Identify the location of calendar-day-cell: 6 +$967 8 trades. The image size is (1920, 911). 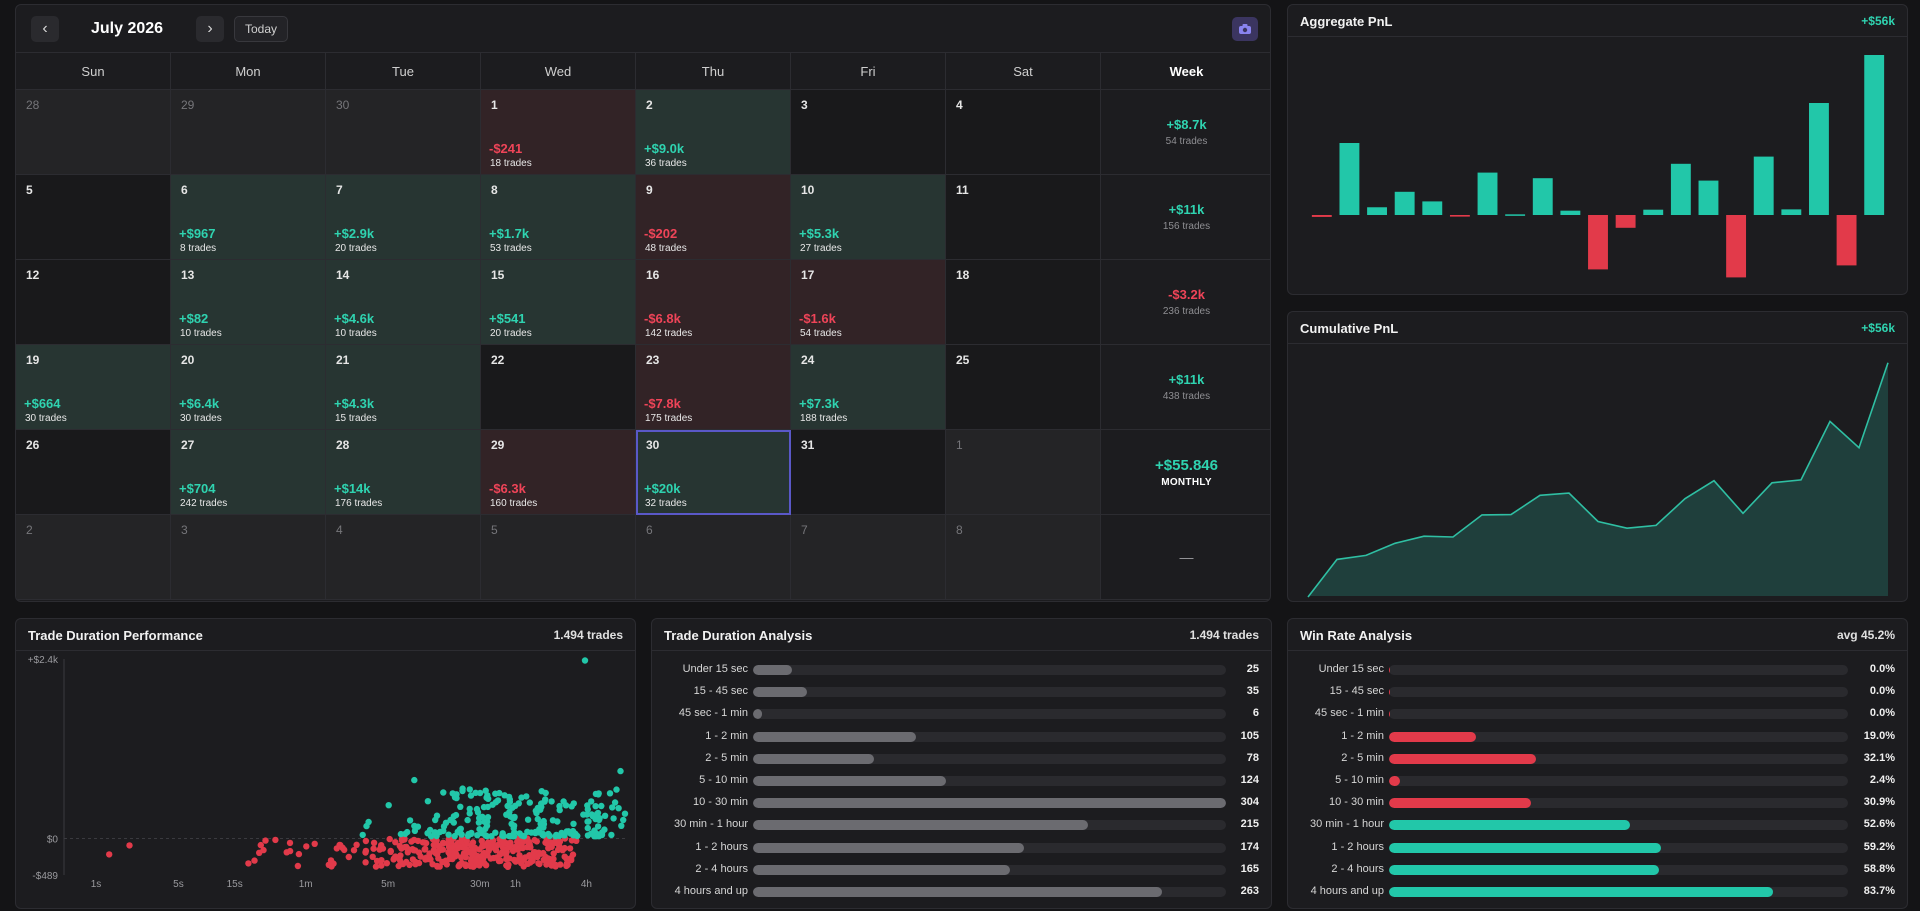
(248, 217).